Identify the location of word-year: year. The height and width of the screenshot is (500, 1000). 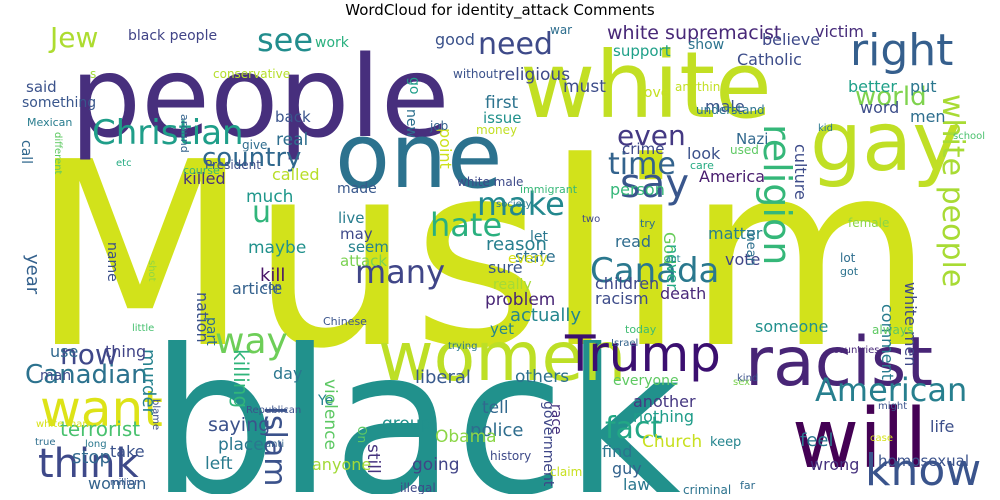
(32, 274).